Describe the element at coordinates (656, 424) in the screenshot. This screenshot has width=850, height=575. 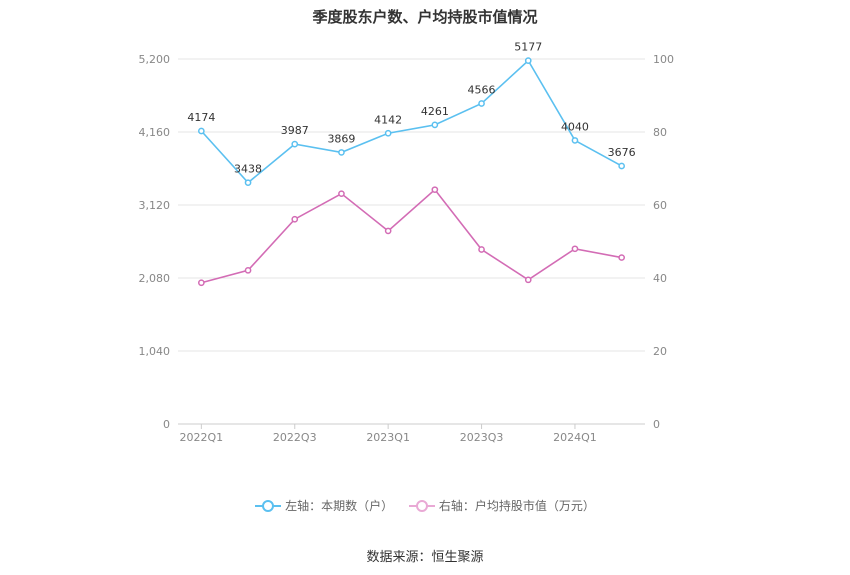
I see `right-axis-tick-label: 0` at that location.